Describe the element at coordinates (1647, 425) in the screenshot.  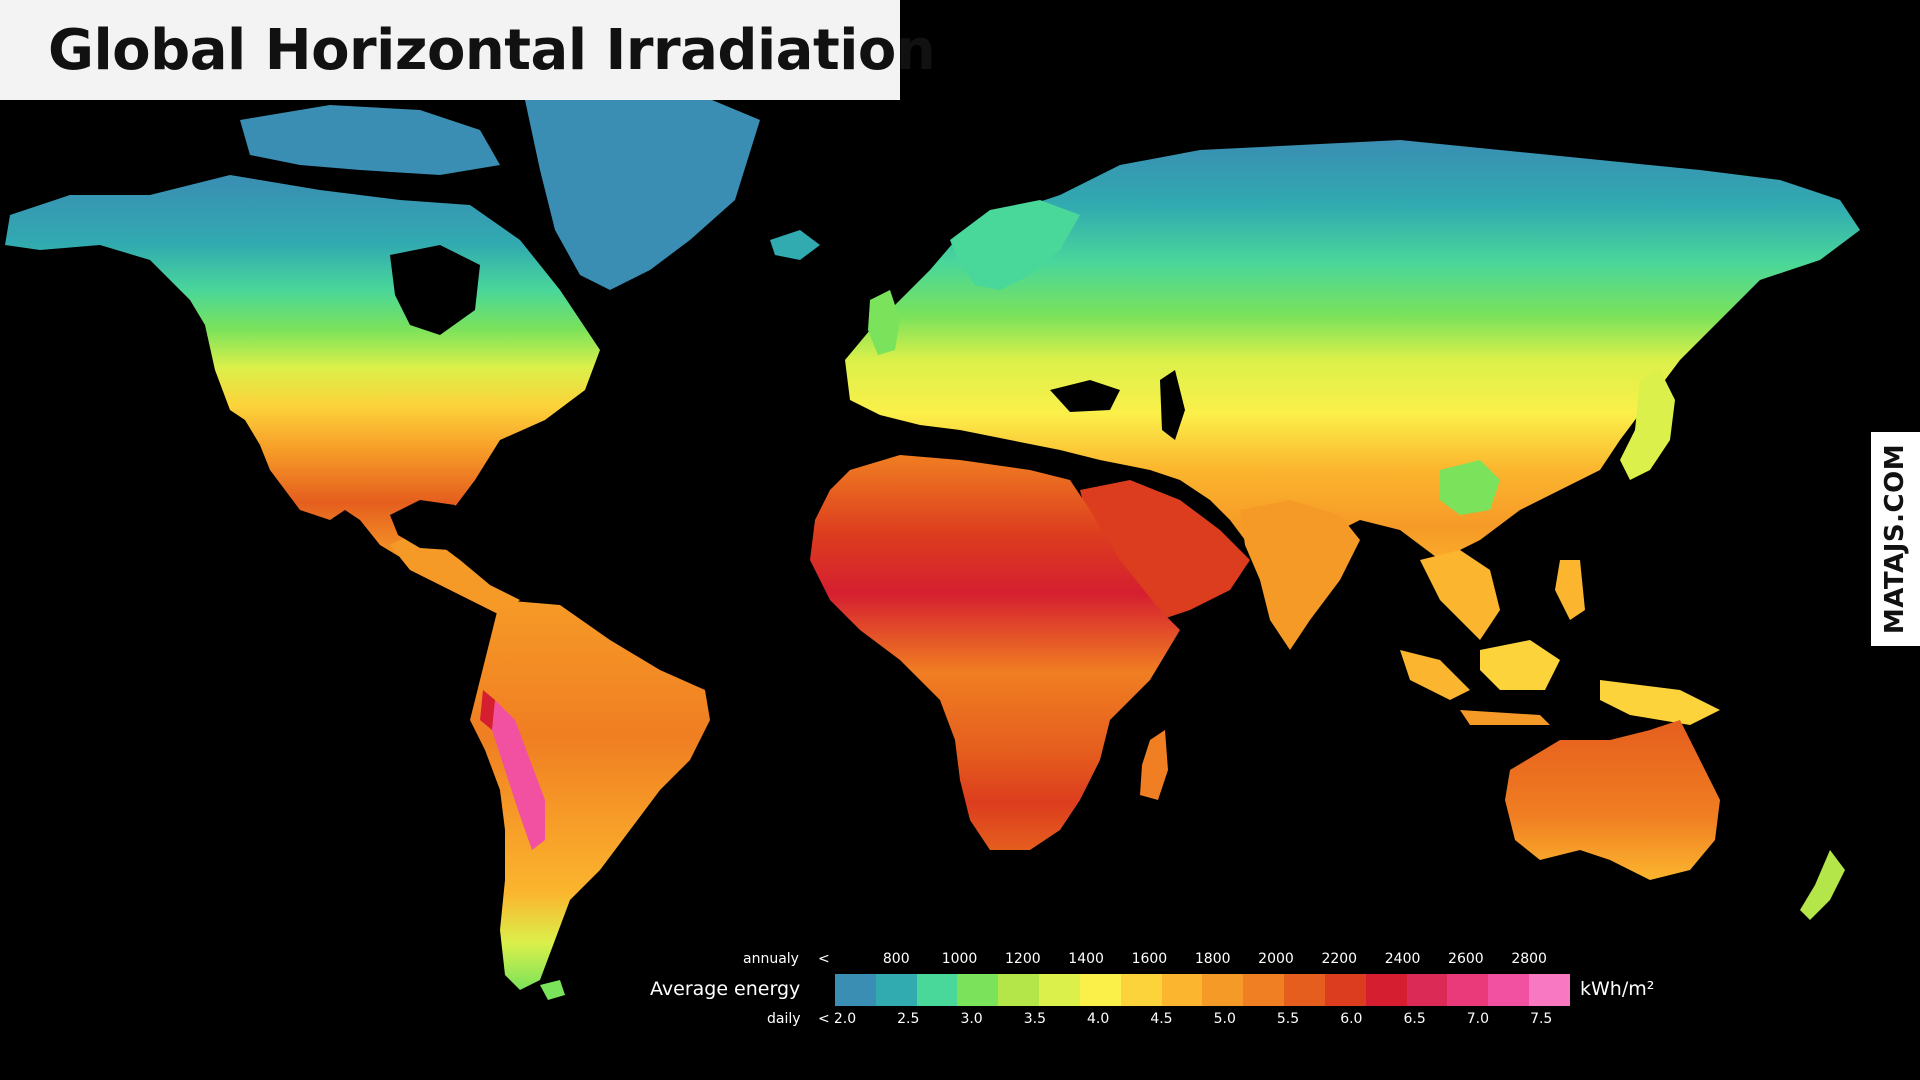
I see `japan` at that location.